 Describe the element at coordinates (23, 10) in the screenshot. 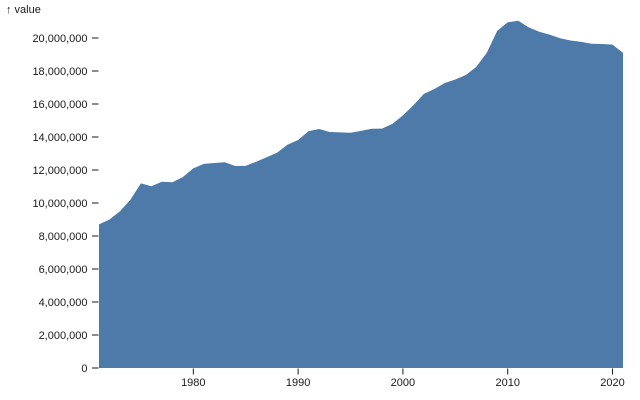

I see `y-axis-title: ↑ value` at that location.